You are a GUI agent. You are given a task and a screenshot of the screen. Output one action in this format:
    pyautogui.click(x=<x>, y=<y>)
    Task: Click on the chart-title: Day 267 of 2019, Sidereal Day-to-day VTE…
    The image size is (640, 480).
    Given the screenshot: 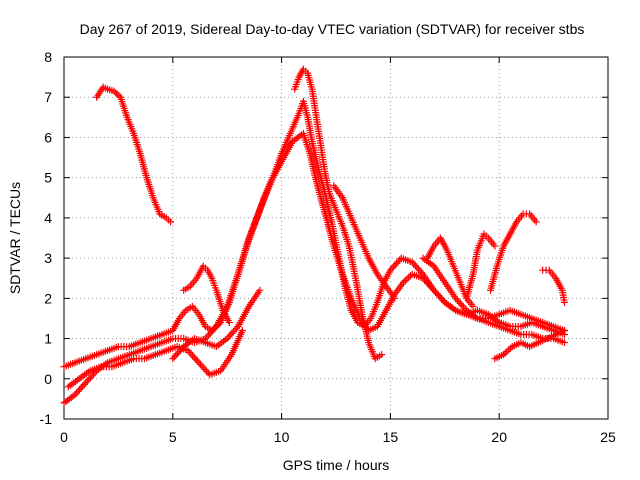 What is the action you would take?
    pyautogui.click(x=332, y=29)
    